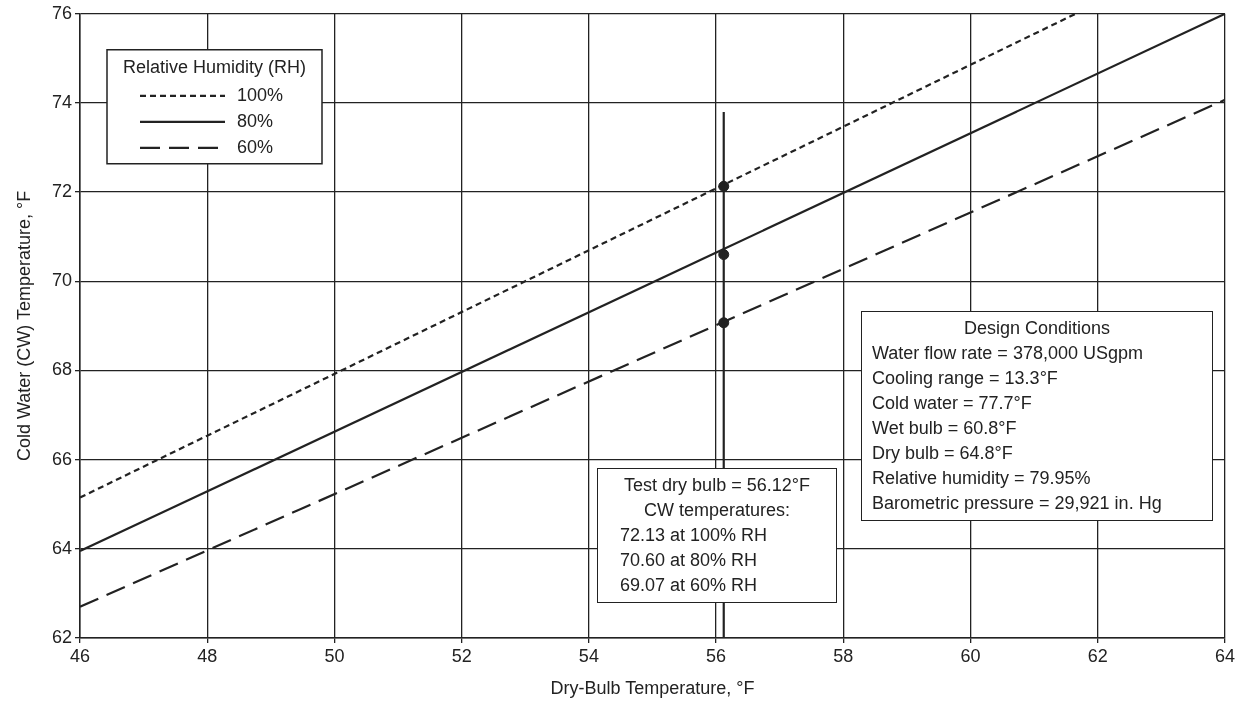 The image size is (1238, 704). I want to click on x-tick-label: 58, so click(843, 655).